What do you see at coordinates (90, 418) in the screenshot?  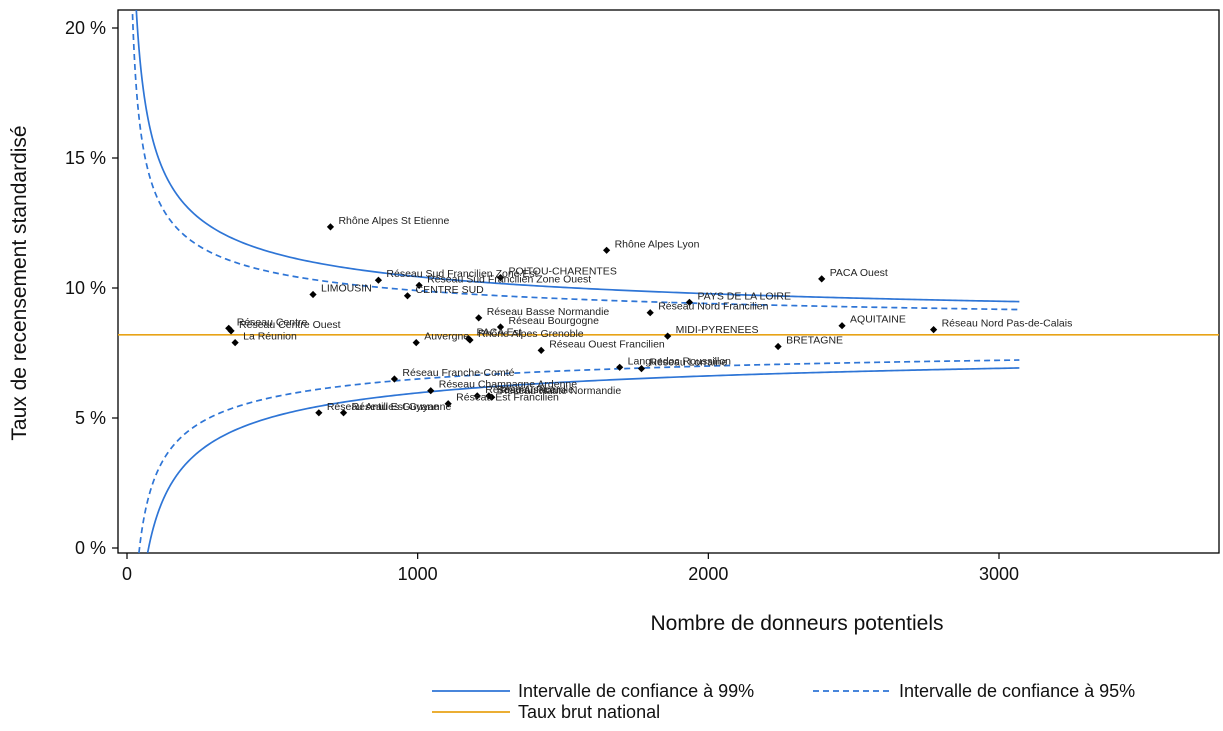 I see `y-tick-label: 5 %` at bounding box center [90, 418].